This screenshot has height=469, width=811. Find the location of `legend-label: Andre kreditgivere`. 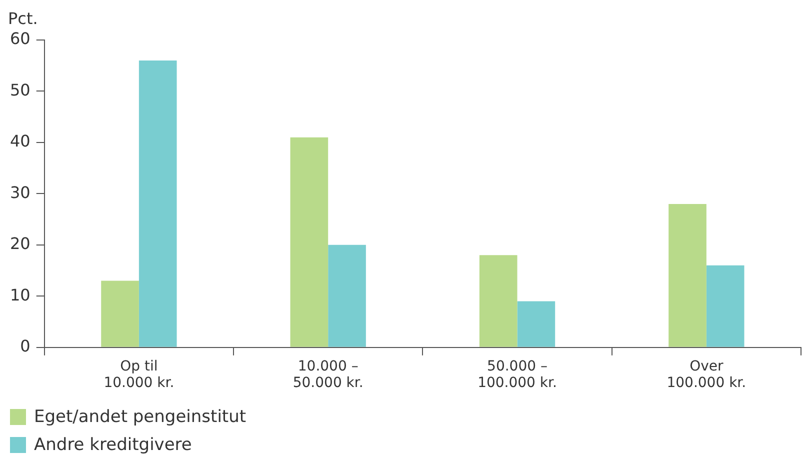

legend-label: Andre kreditgivere is located at coordinates (113, 445).